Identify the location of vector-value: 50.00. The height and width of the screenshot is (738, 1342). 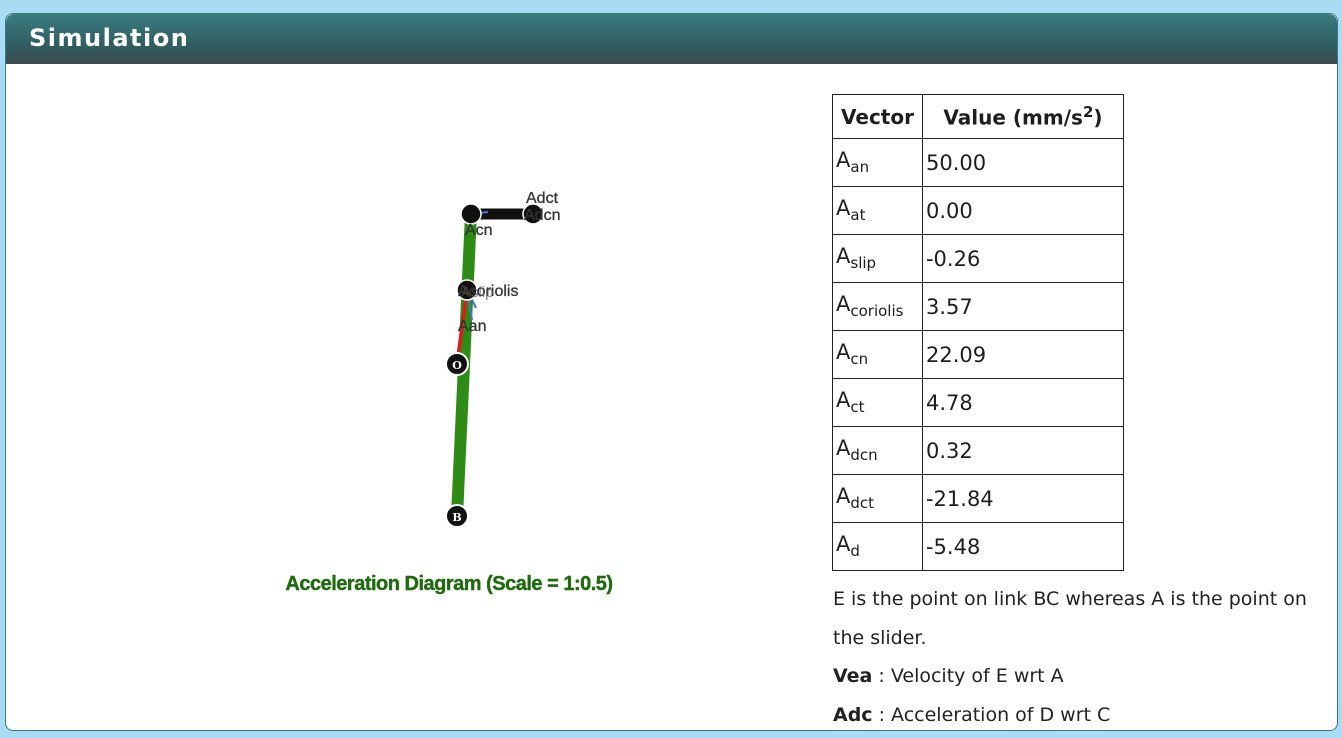
(1022, 162).